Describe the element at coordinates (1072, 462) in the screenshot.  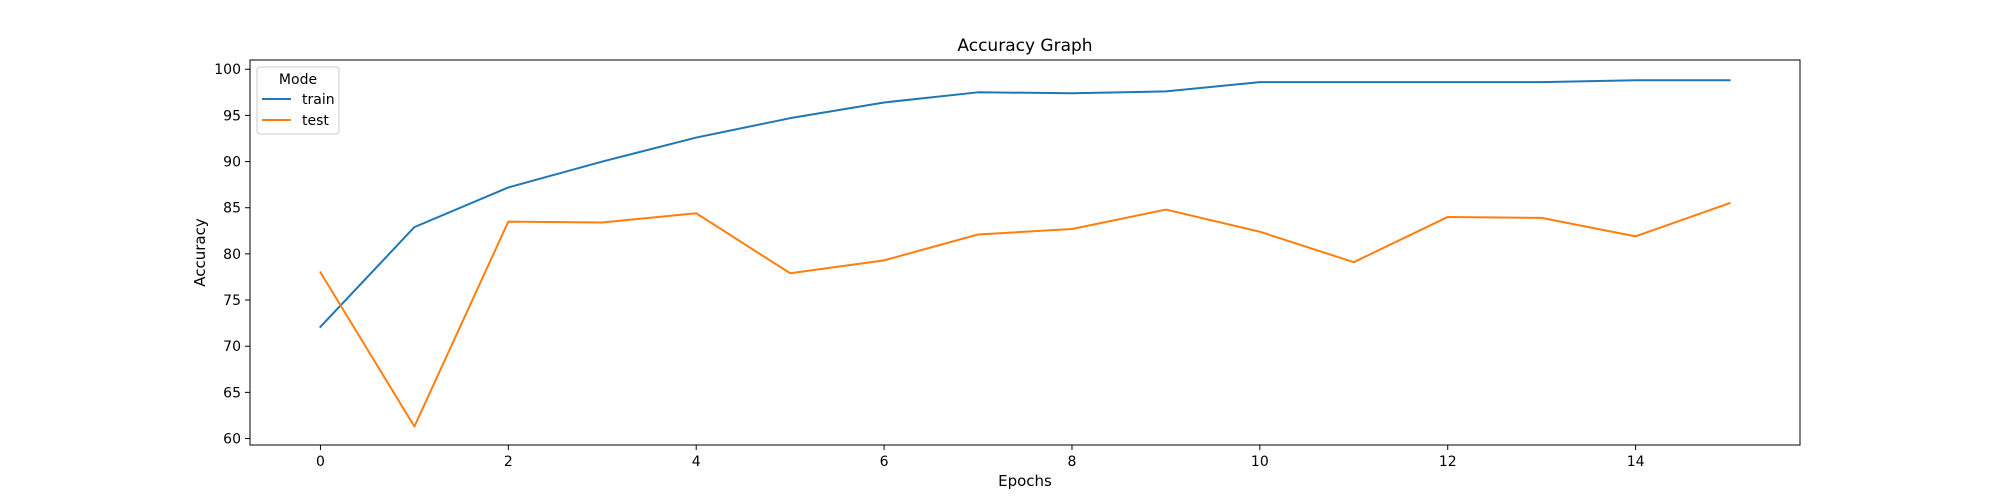
I see `x-tick-label: 8` at that location.